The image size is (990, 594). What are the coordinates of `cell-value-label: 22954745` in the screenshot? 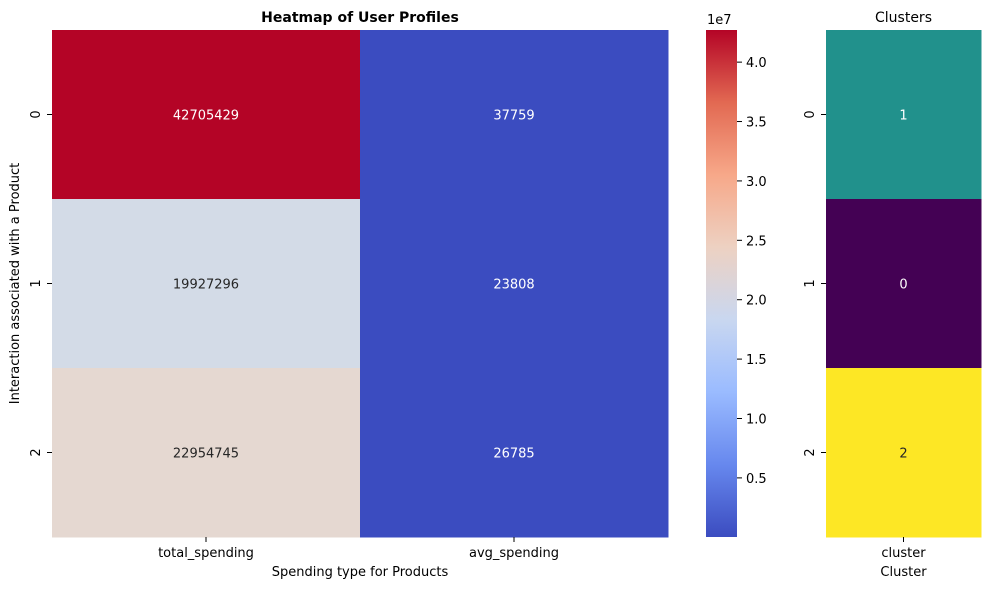 It's located at (206, 454).